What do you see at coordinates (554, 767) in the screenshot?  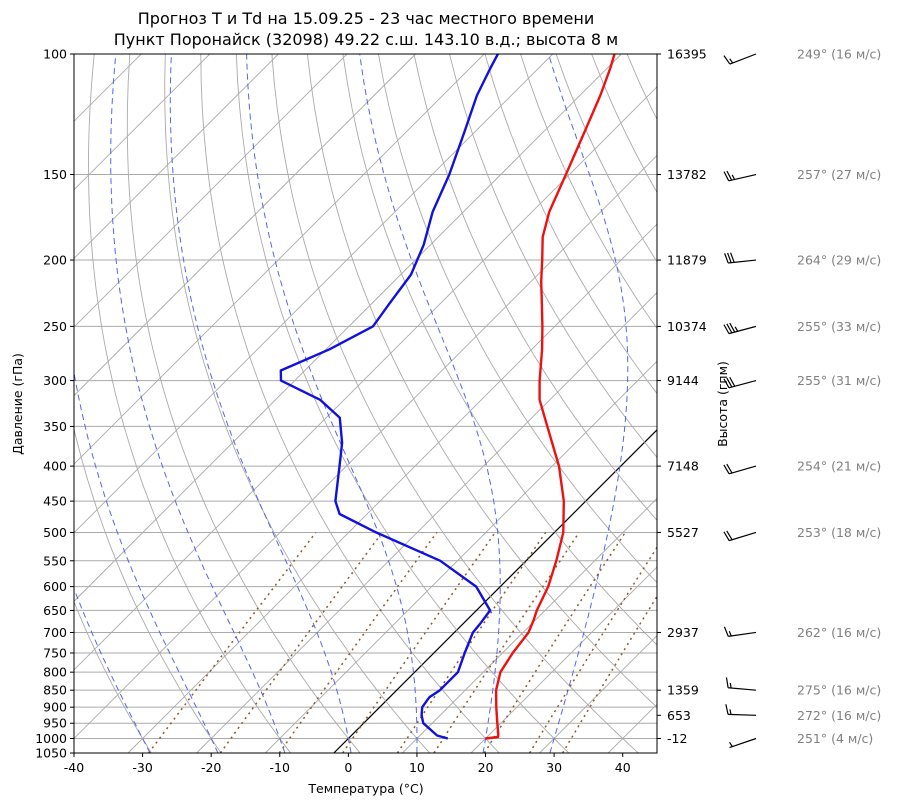 I see `x-tick-label: 30` at bounding box center [554, 767].